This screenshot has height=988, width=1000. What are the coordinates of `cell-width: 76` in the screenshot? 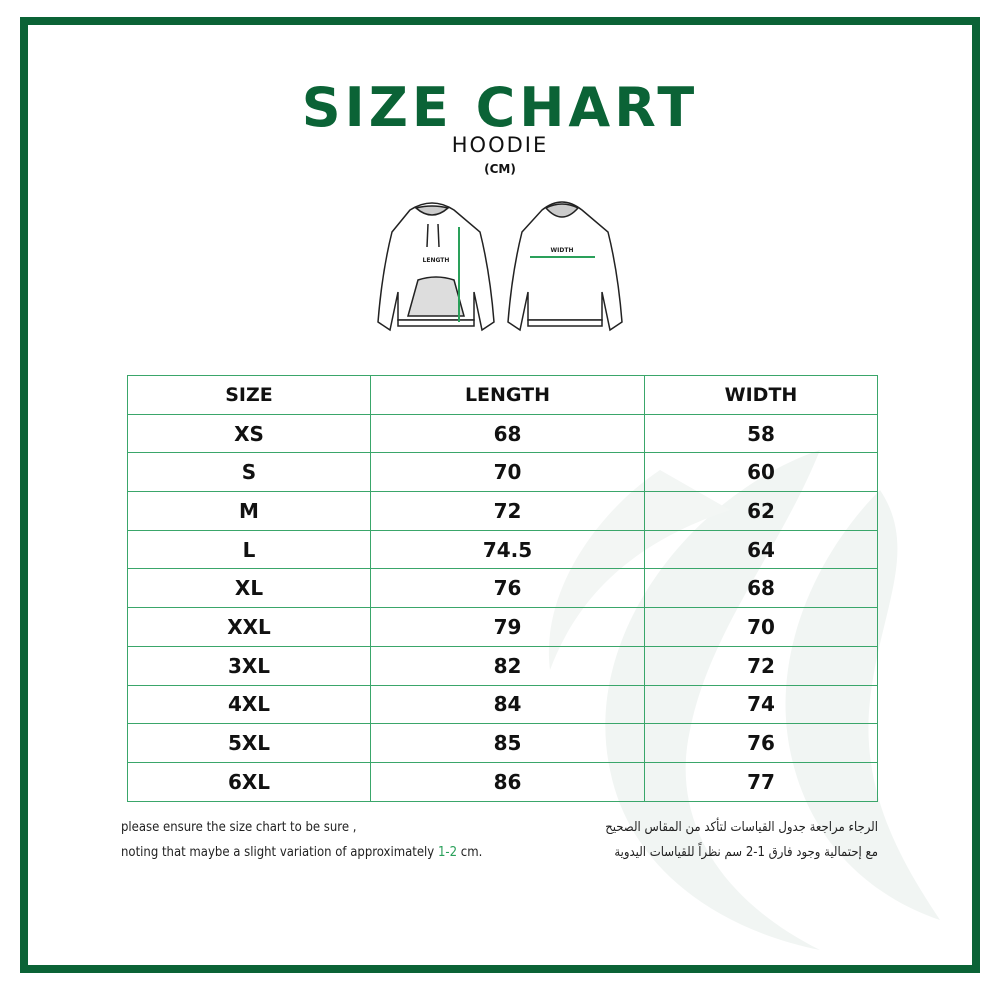 It's located at (761, 743).